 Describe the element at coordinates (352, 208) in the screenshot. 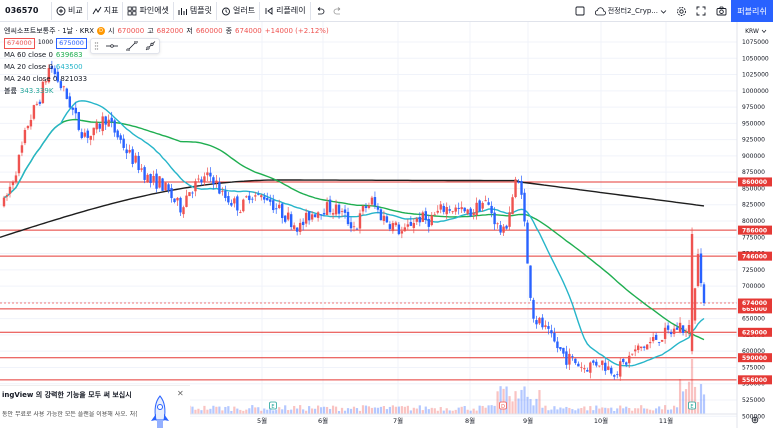

I see `ma240-line` at that location.